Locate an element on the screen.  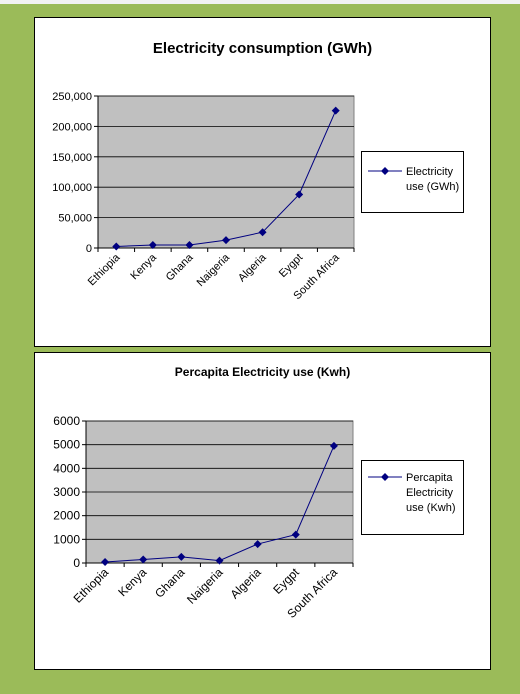
chart-legend: Percapita Electricity use (Kwh) is located at coordinates (412, 497).